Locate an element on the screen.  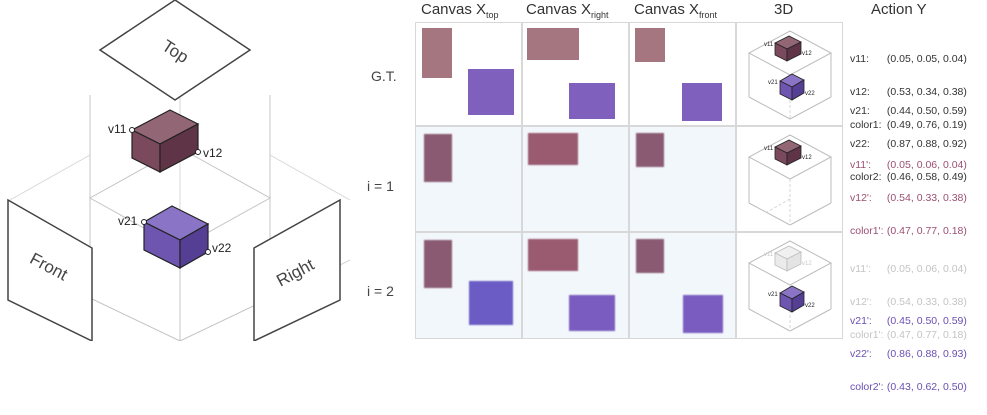
action-value: (0.05, 0.05, 0.04) is located at coordinates (926, 59).